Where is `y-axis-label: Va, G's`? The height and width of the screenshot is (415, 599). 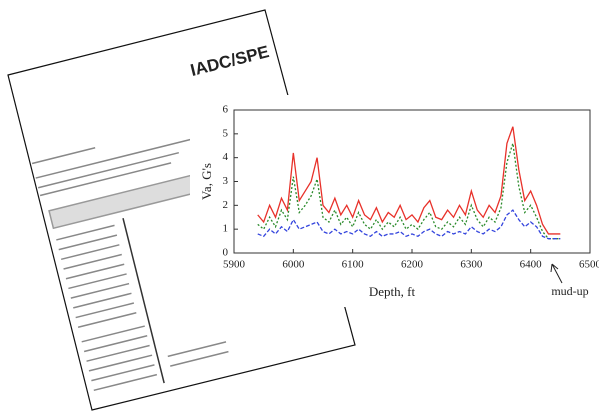
y-axis-label: Va, G's is located at coordinates (206, 181).